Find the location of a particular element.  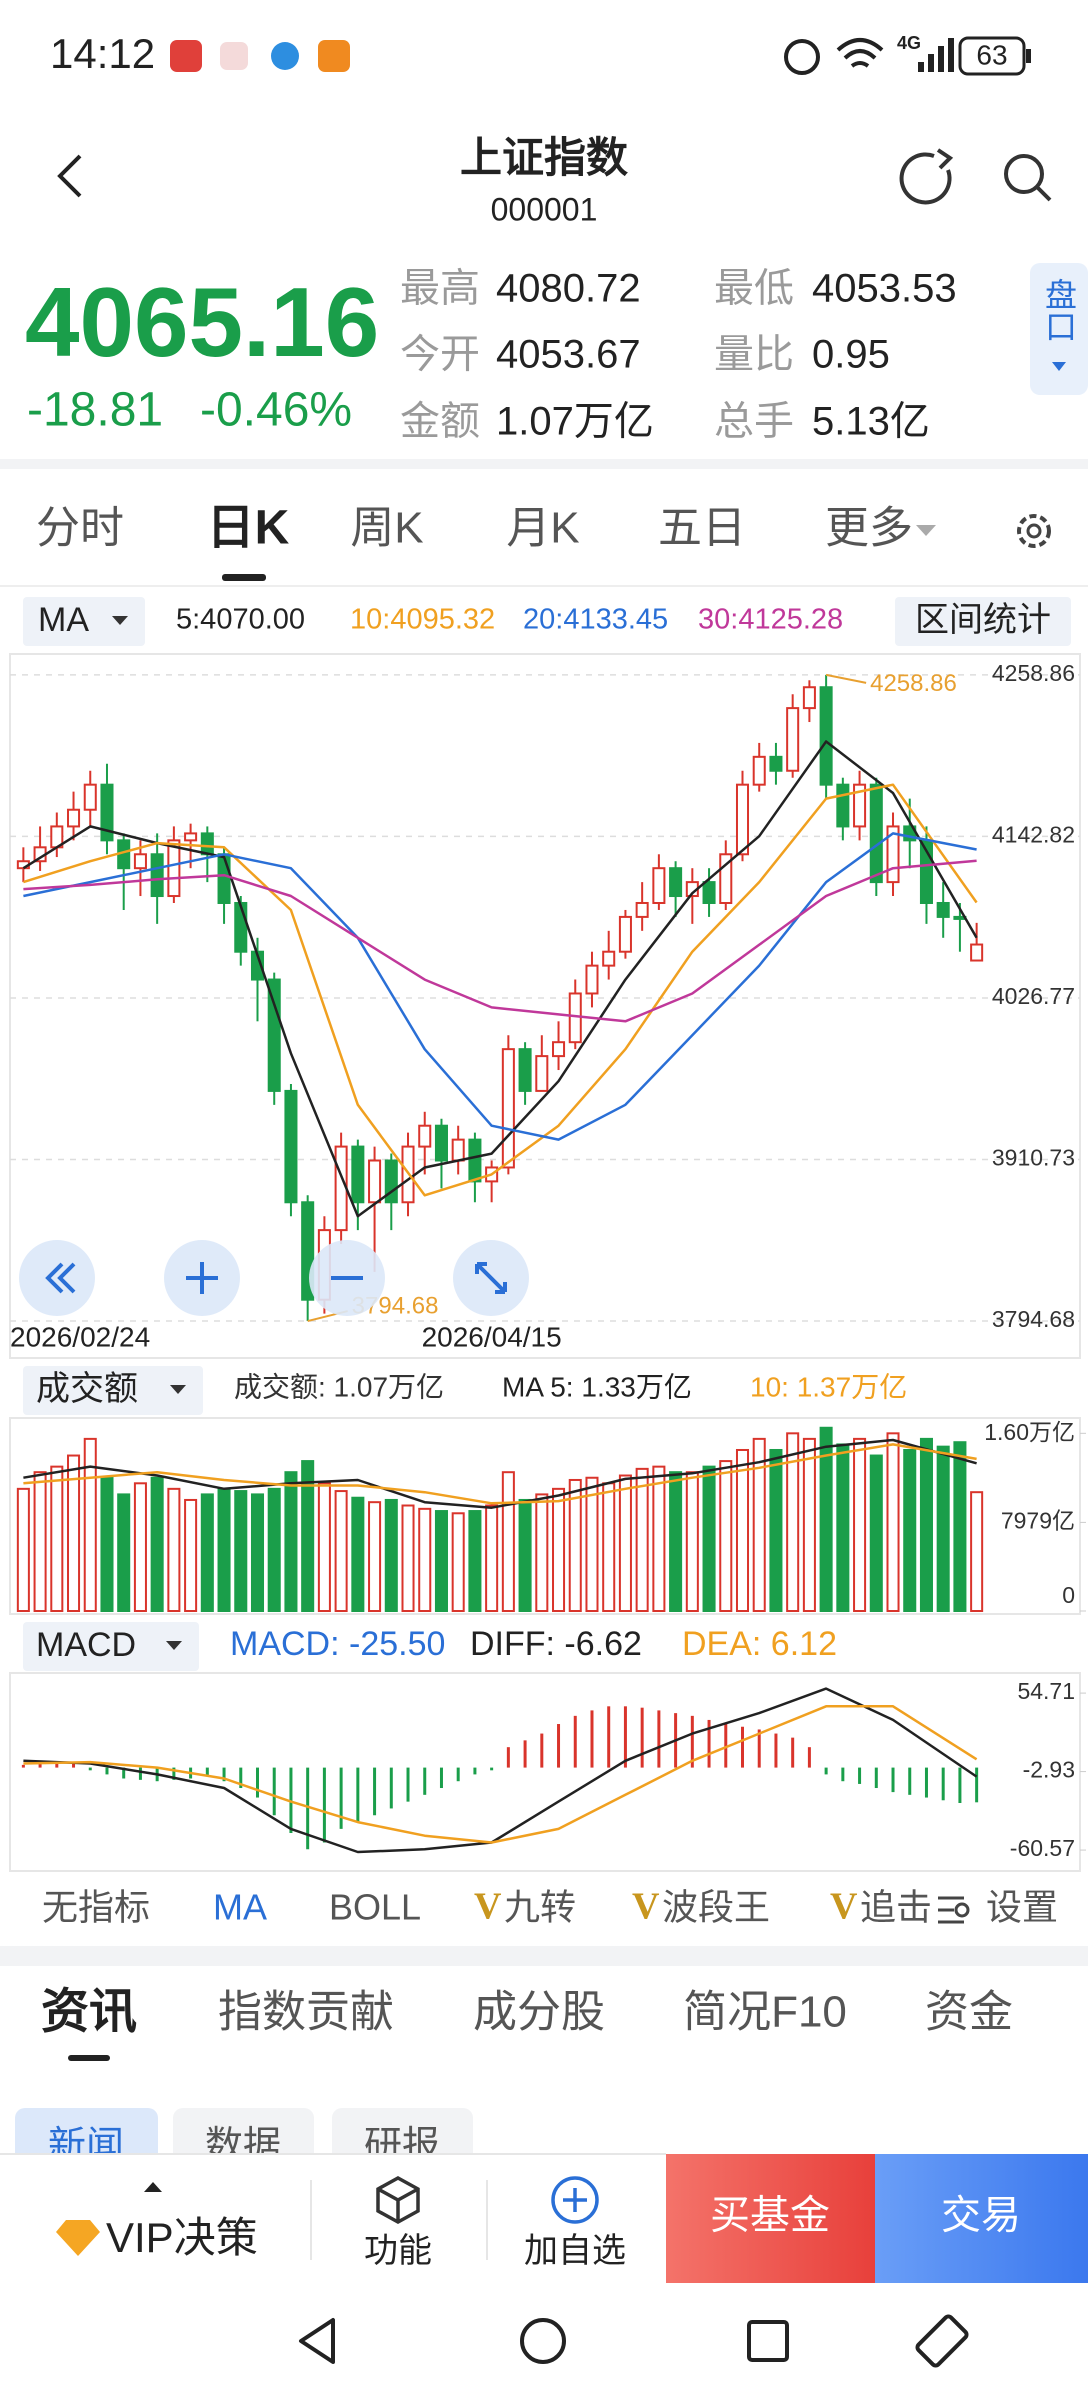

volume-selector is located at coordinates (113, 1390).